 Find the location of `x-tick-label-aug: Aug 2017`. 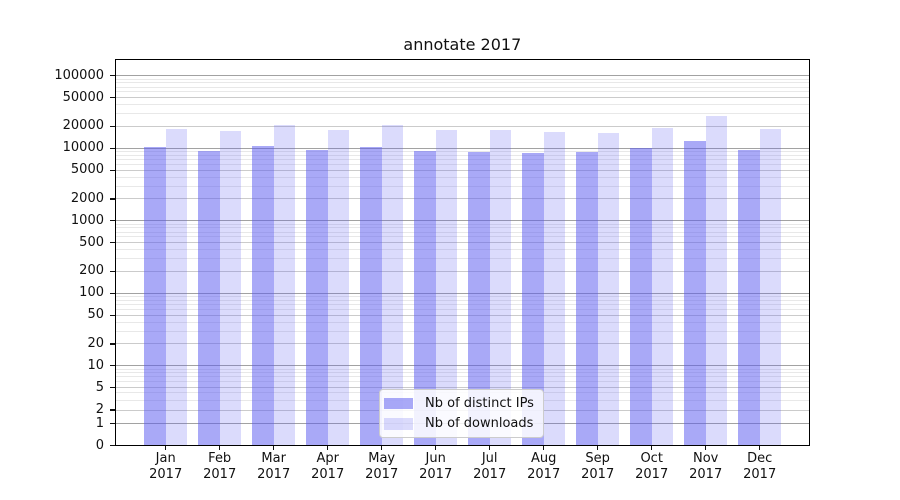

x-tick-label-aug: Aug 2017 is located at coordinates (544, 466).